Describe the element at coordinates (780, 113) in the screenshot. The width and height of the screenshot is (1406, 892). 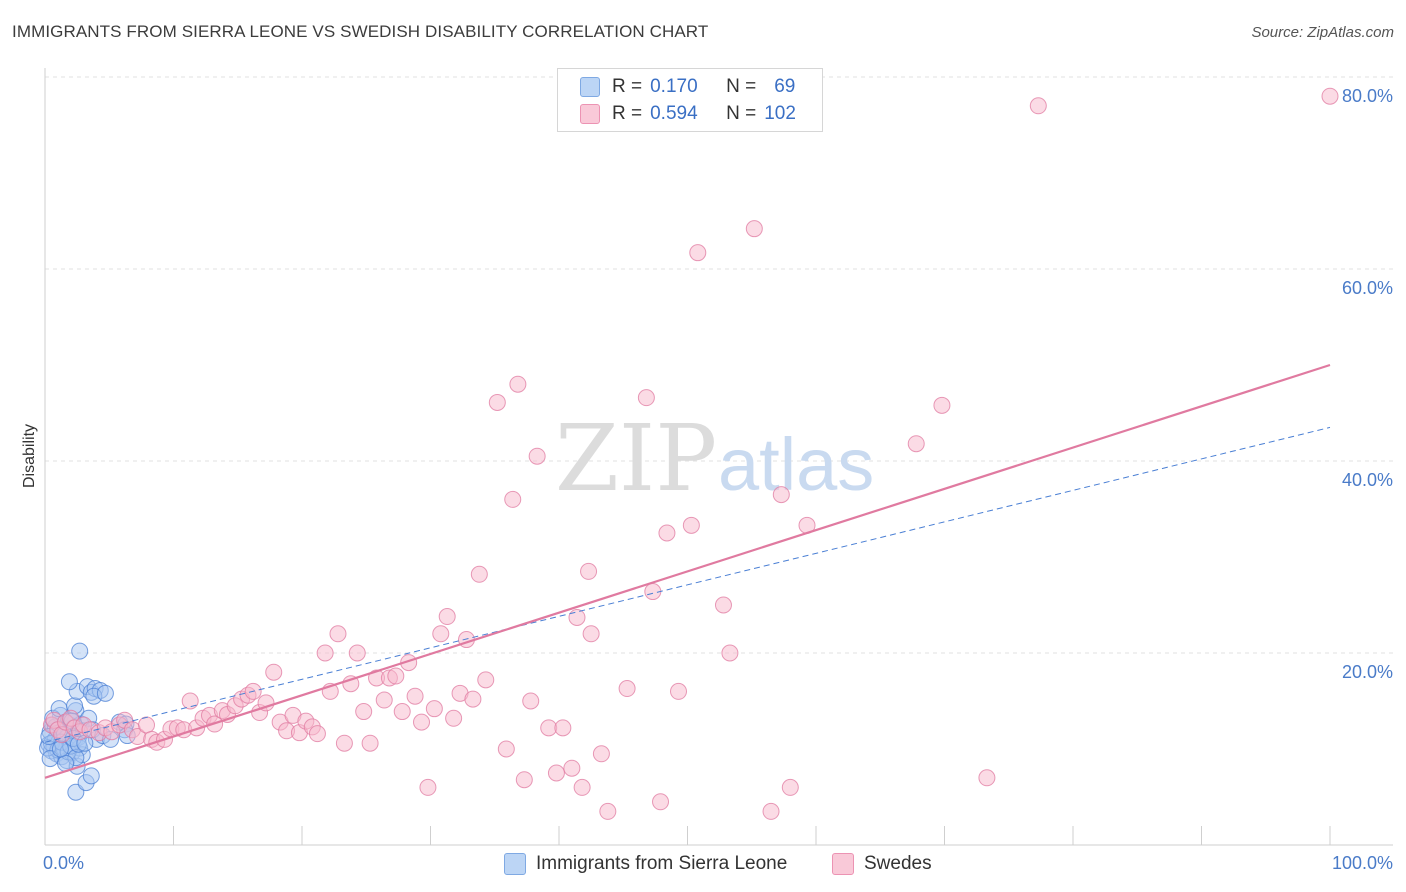
I see `legend-n-value: 102` at that location.